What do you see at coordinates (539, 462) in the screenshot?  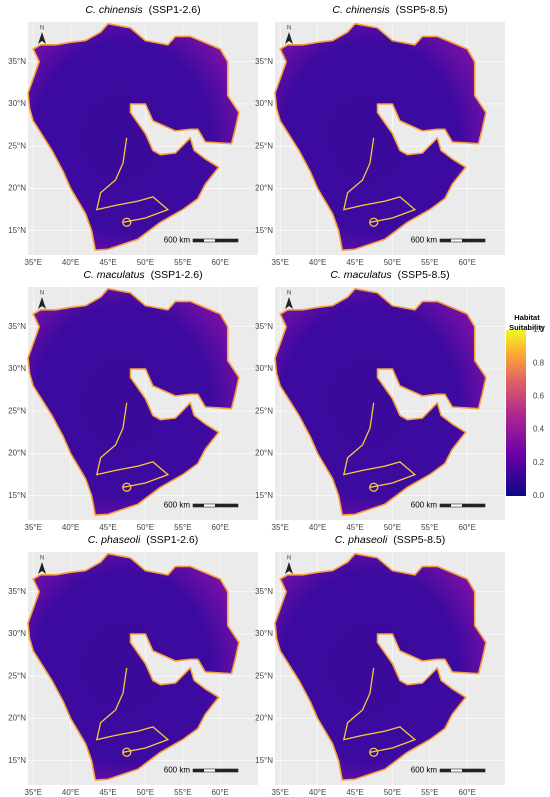 I see `legend-tick-label: 0.2` at bounding box center [539, 462].